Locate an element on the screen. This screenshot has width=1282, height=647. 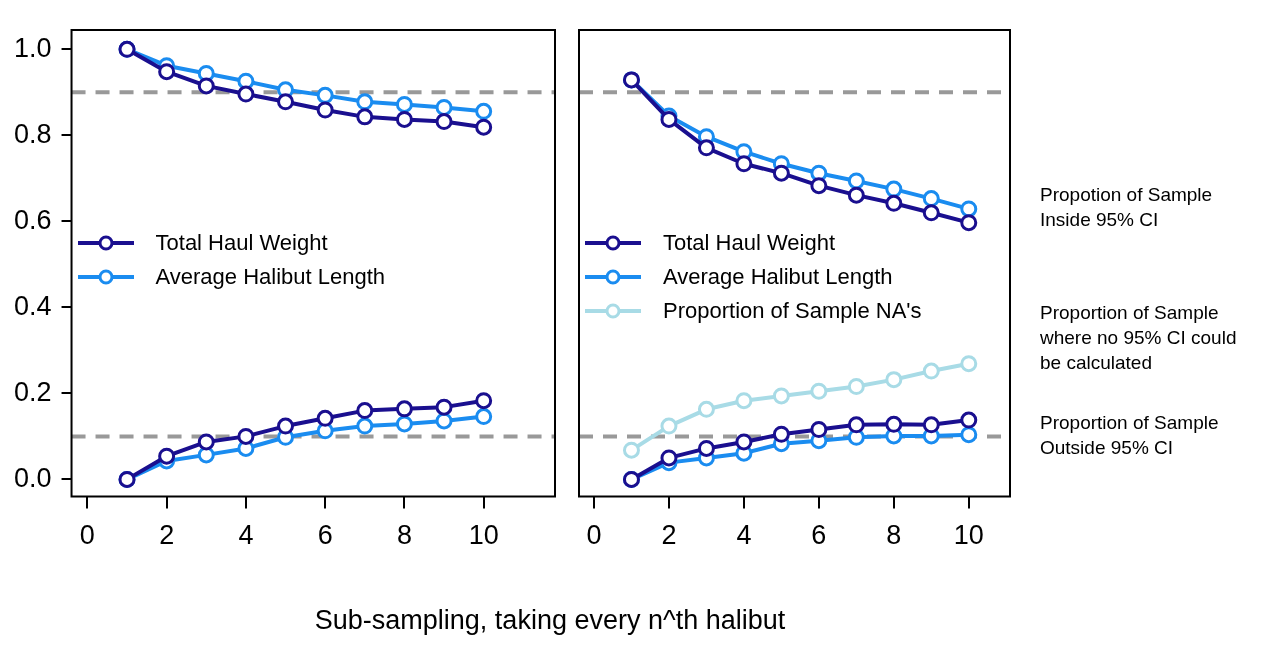
text: Propotion of Sample Inside 95% CI is located at coordinates (1127, 207).